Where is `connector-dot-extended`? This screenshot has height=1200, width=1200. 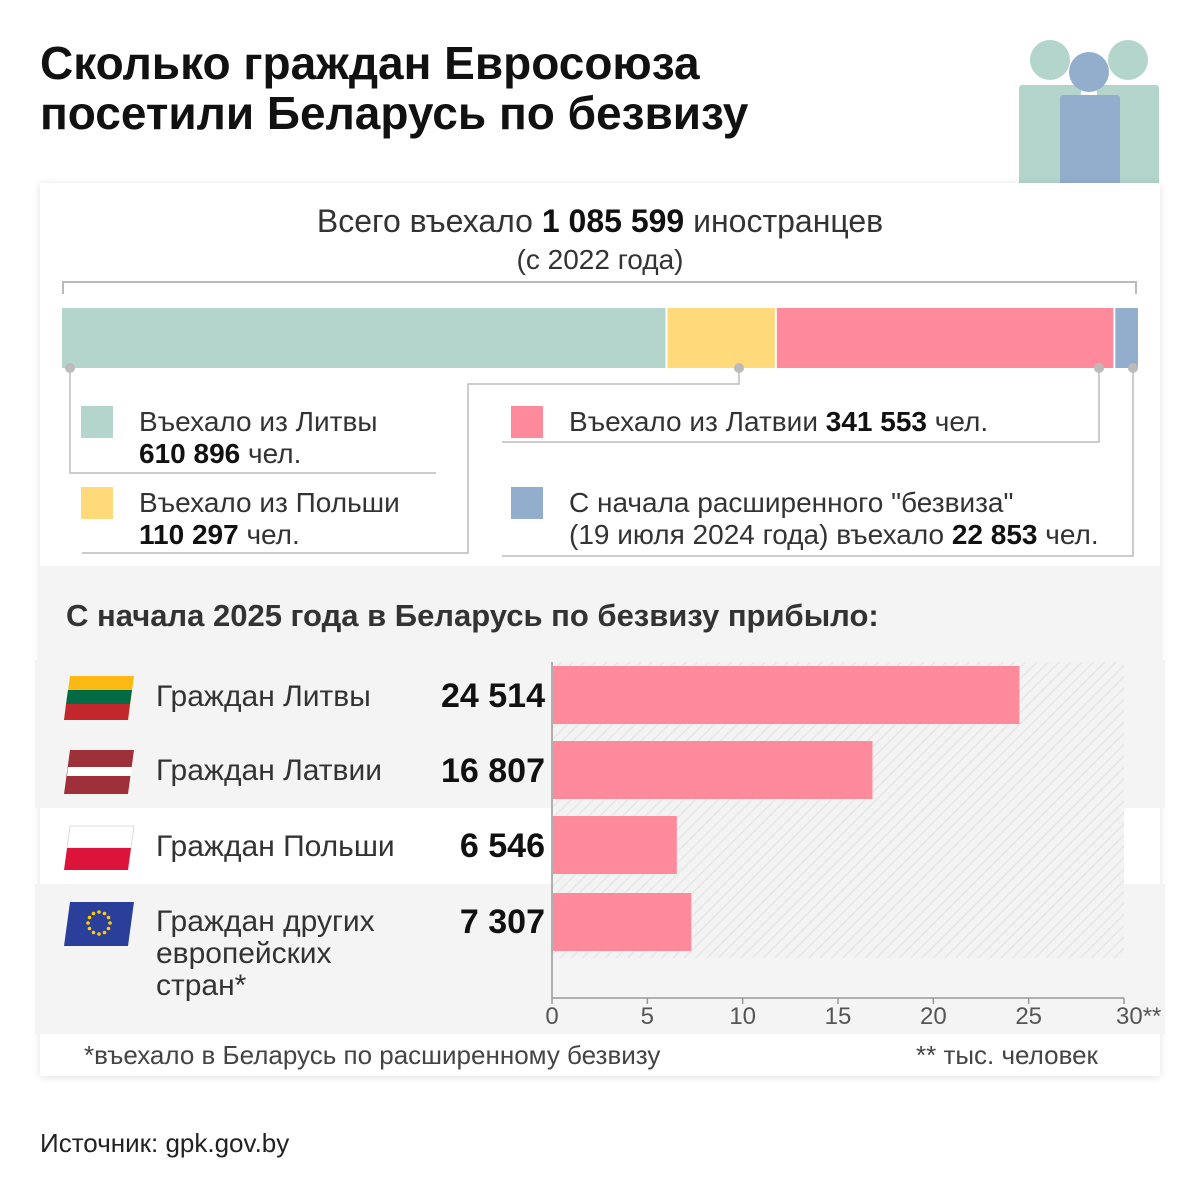
connector-dot-extended is located at coordinates (1133, 368).